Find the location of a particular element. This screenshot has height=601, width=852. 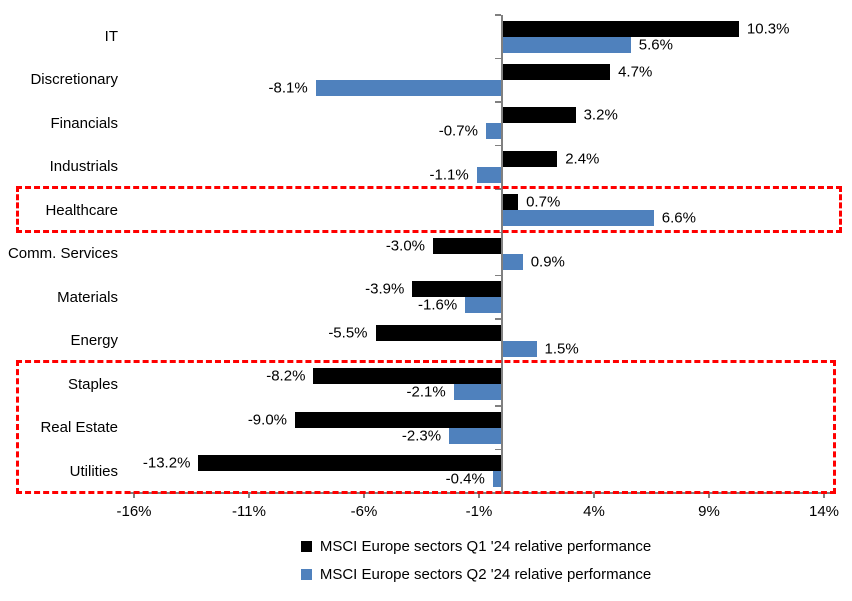

bar-q1-energy is located at coordinates (438, 332).